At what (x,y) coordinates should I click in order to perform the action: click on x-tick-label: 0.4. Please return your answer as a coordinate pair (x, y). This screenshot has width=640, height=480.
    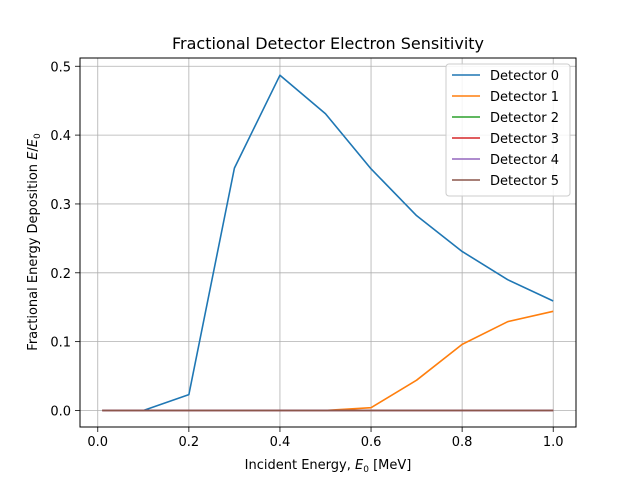
    Looking at the image, I should click on (280, 442).